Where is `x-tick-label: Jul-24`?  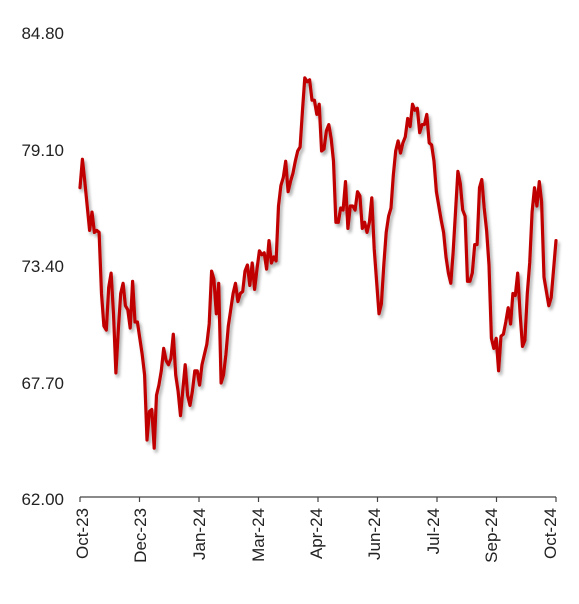 x-tick-label: Jul-24 is located at coordinates (433, 531).